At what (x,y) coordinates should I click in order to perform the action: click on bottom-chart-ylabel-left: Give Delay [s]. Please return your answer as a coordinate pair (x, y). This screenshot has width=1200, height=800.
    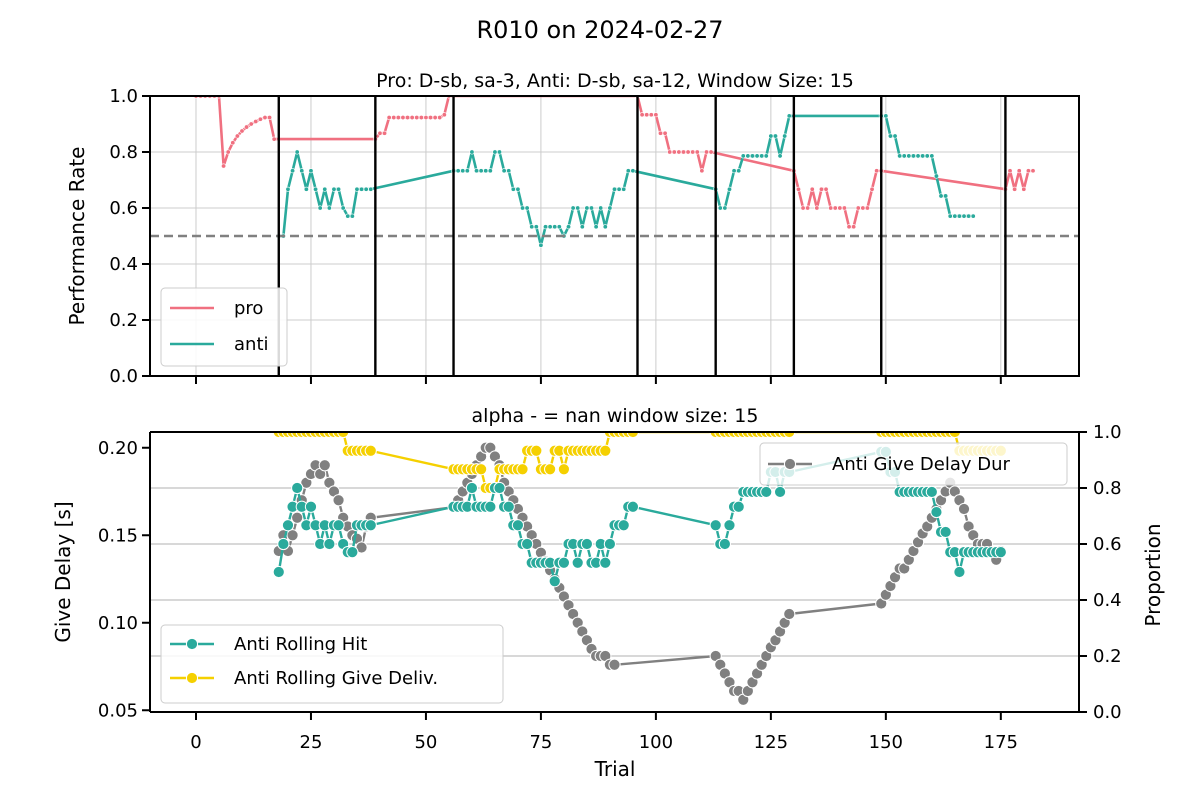
    Looking at the image, I should click on (63, 571).